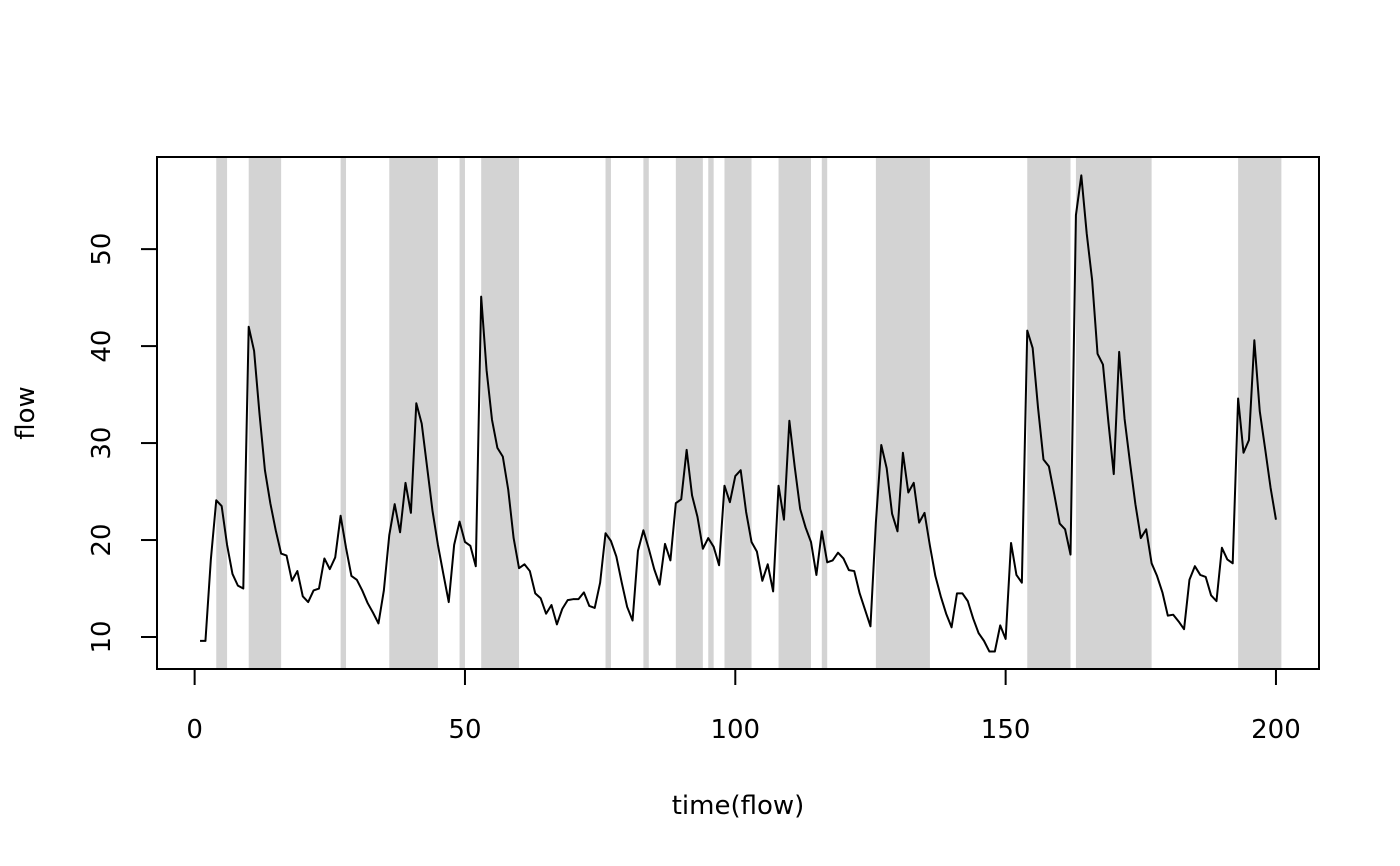 The width and height of the screenshot is (1400, 866). Describe the element at coordinates (1006, 730) in the screenshot. I see `x-tick-label: 150` at that location.